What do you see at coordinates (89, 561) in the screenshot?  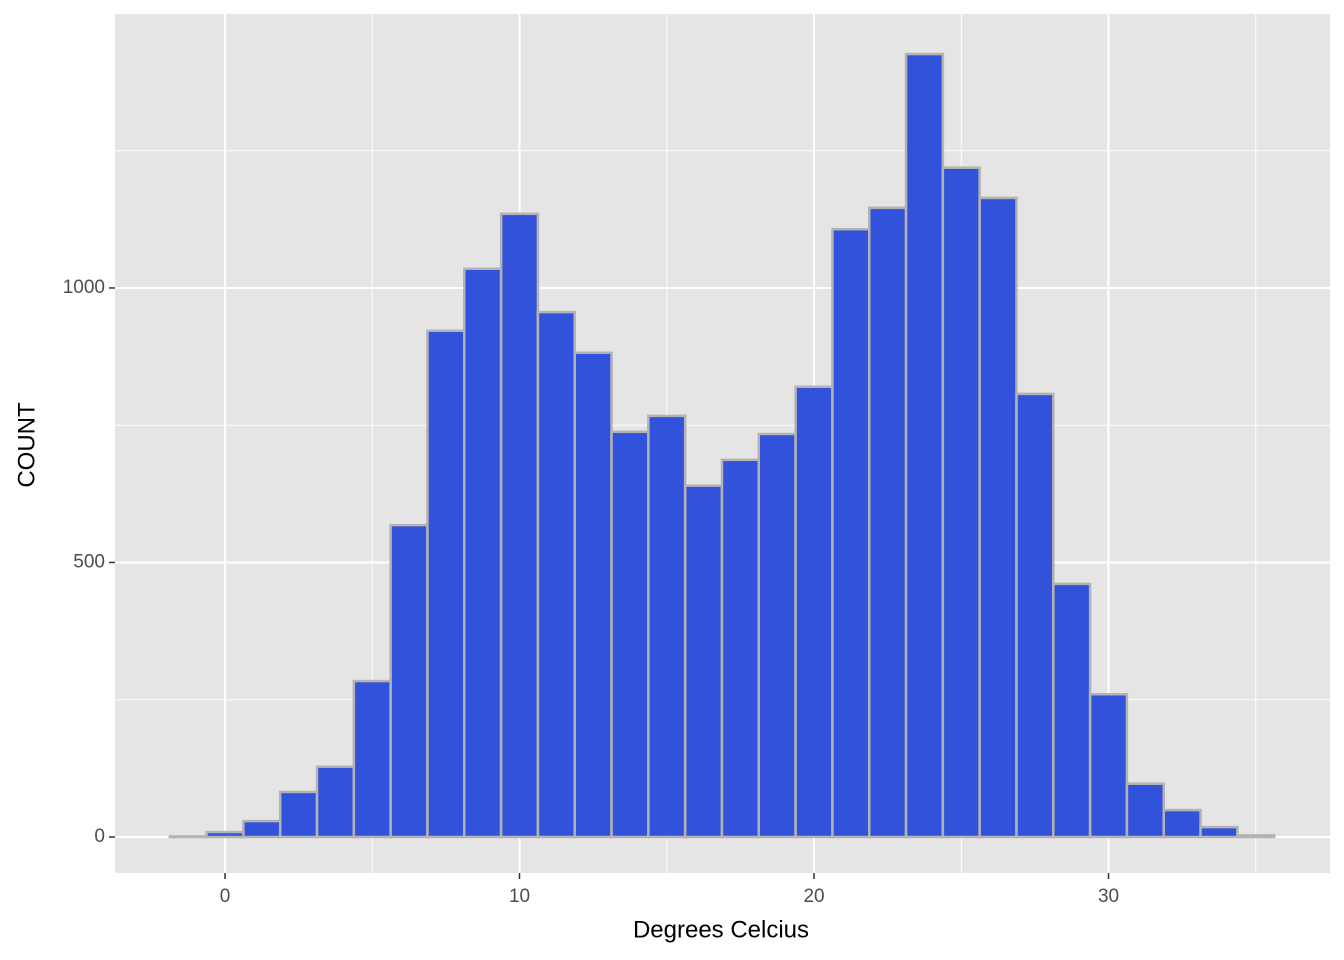 I see `y-tick-label: 500` at bounding box center [89, 561].